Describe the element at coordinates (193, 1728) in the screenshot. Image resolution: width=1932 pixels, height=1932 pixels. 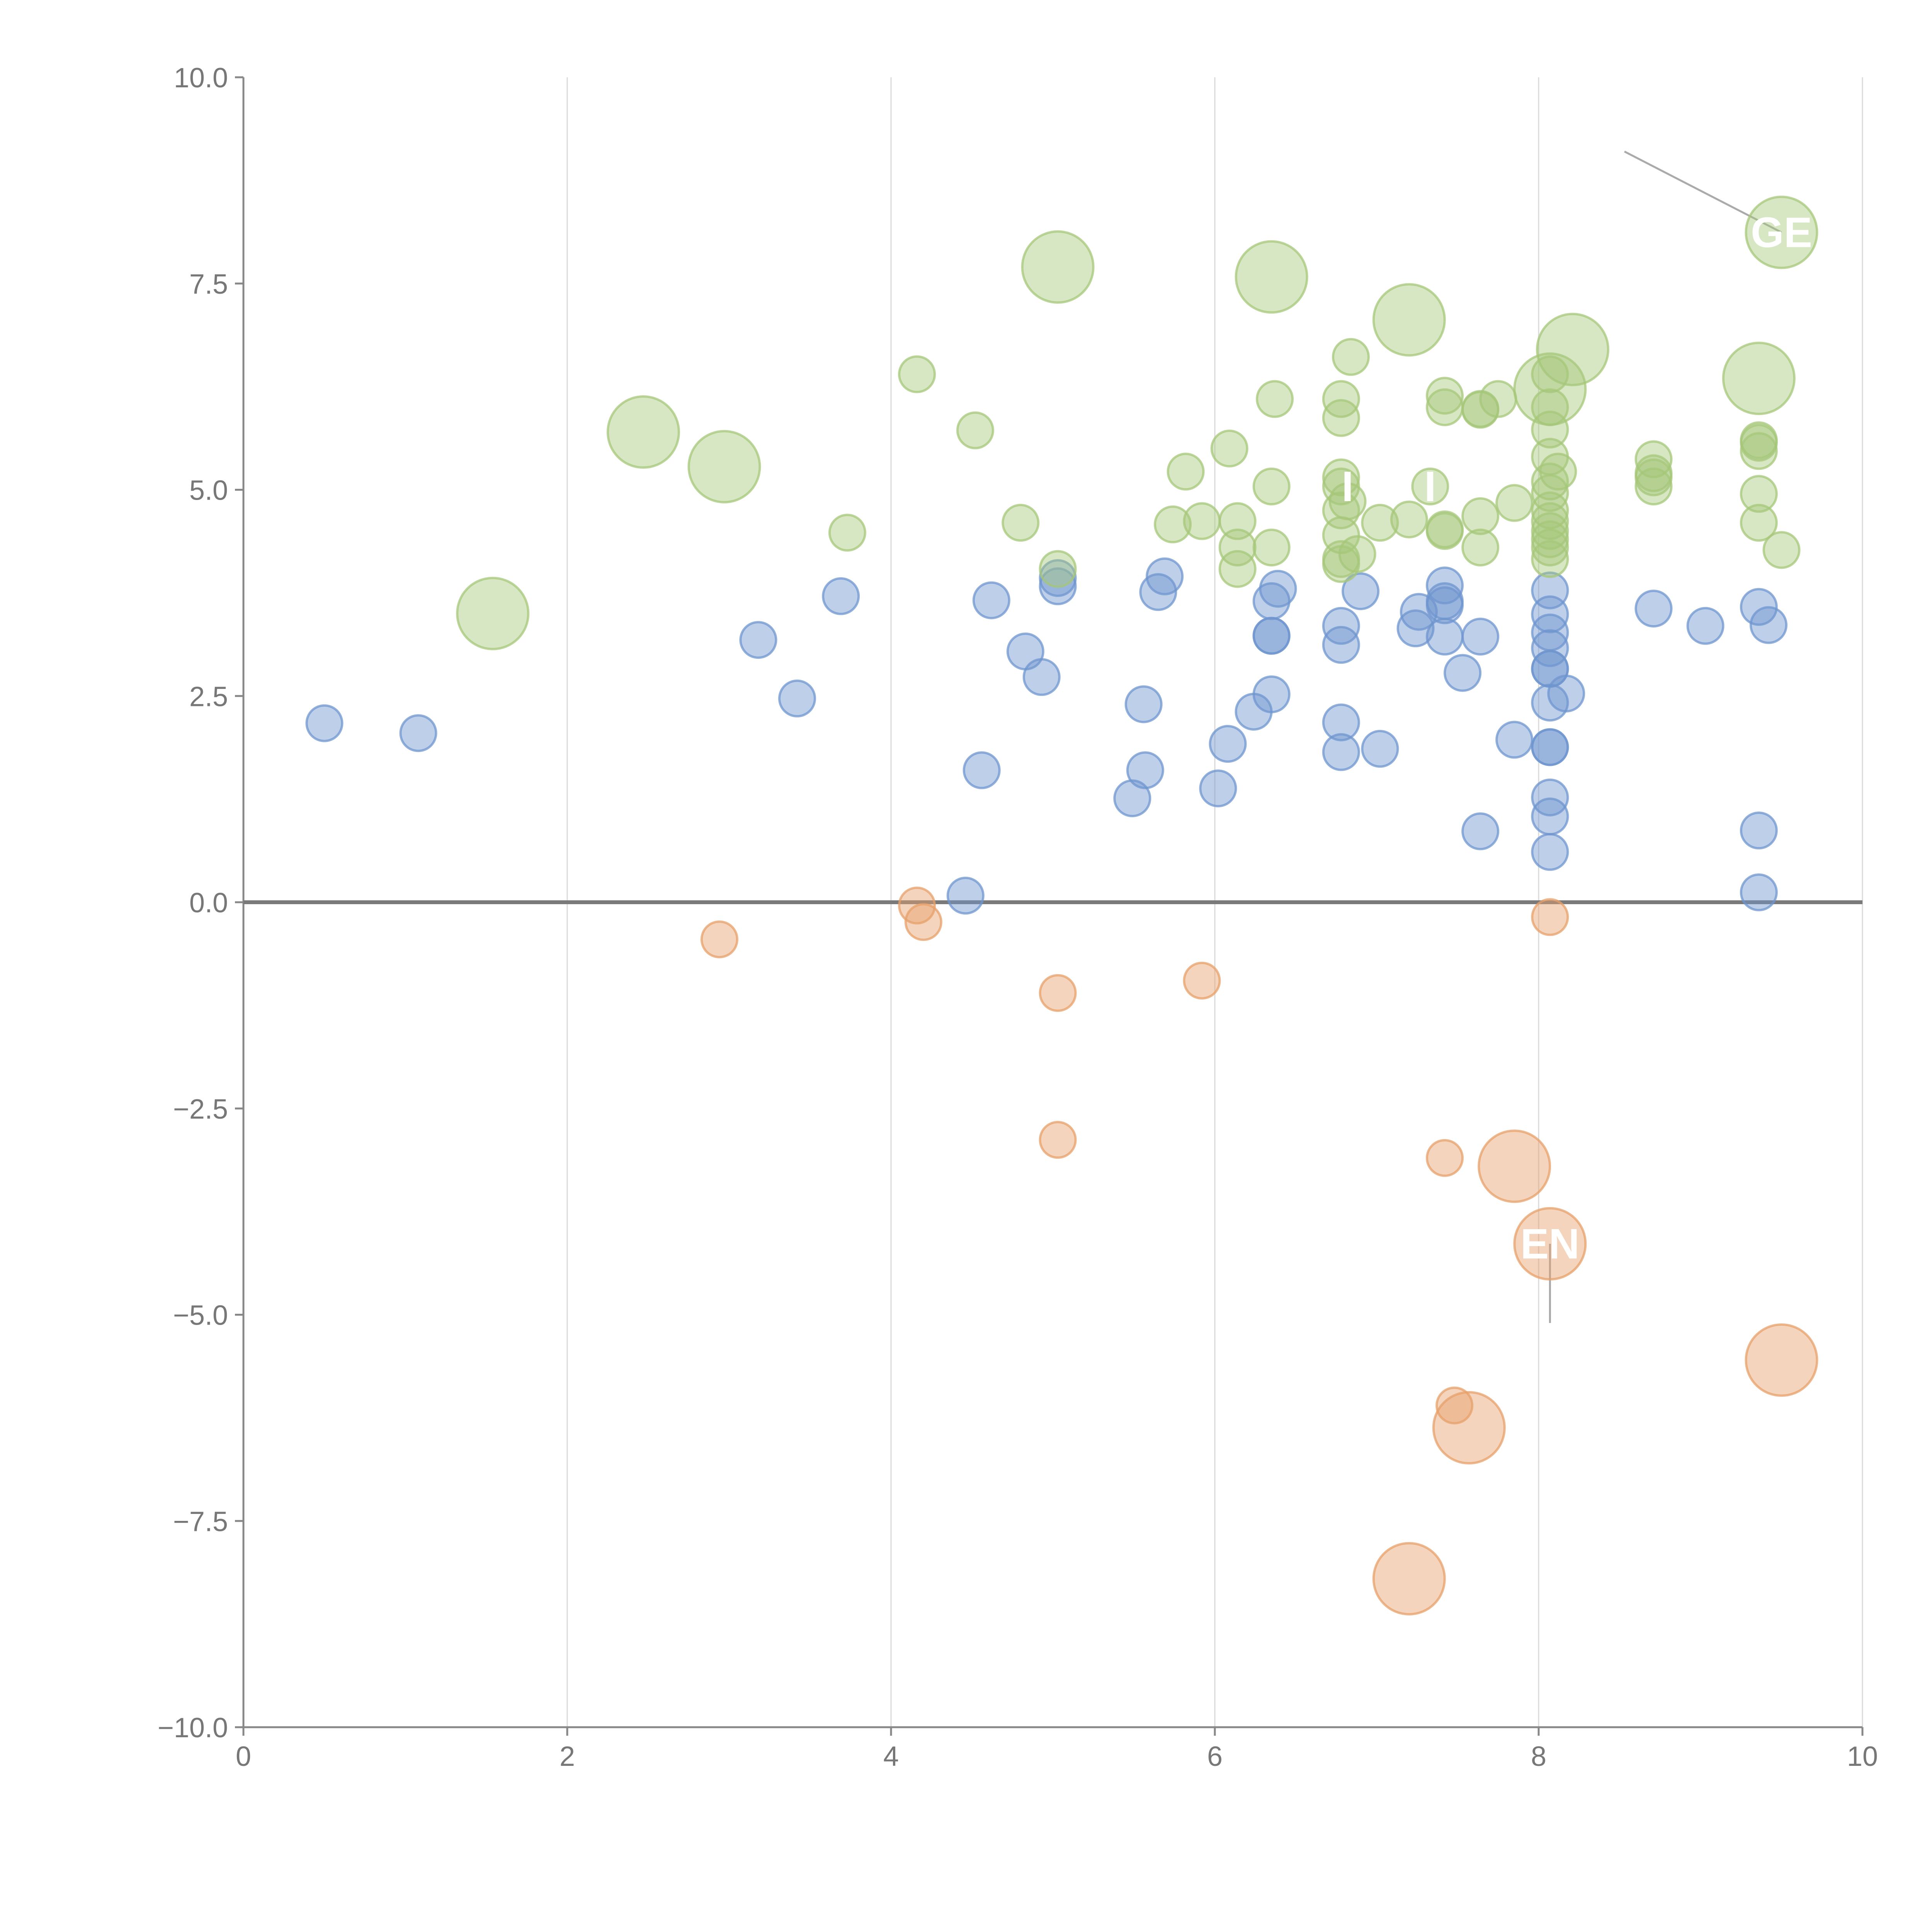
I see `y-tick-label: −10.0` at that location.